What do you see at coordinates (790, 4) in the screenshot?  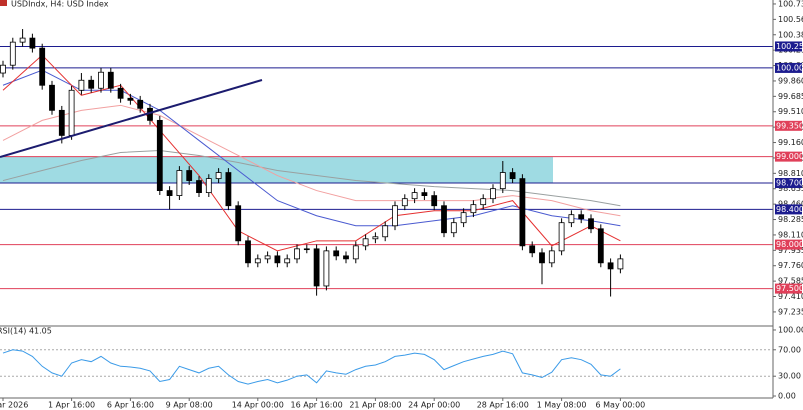 I see `y-tick-label: 100.735` at bounding box center [790, 4].